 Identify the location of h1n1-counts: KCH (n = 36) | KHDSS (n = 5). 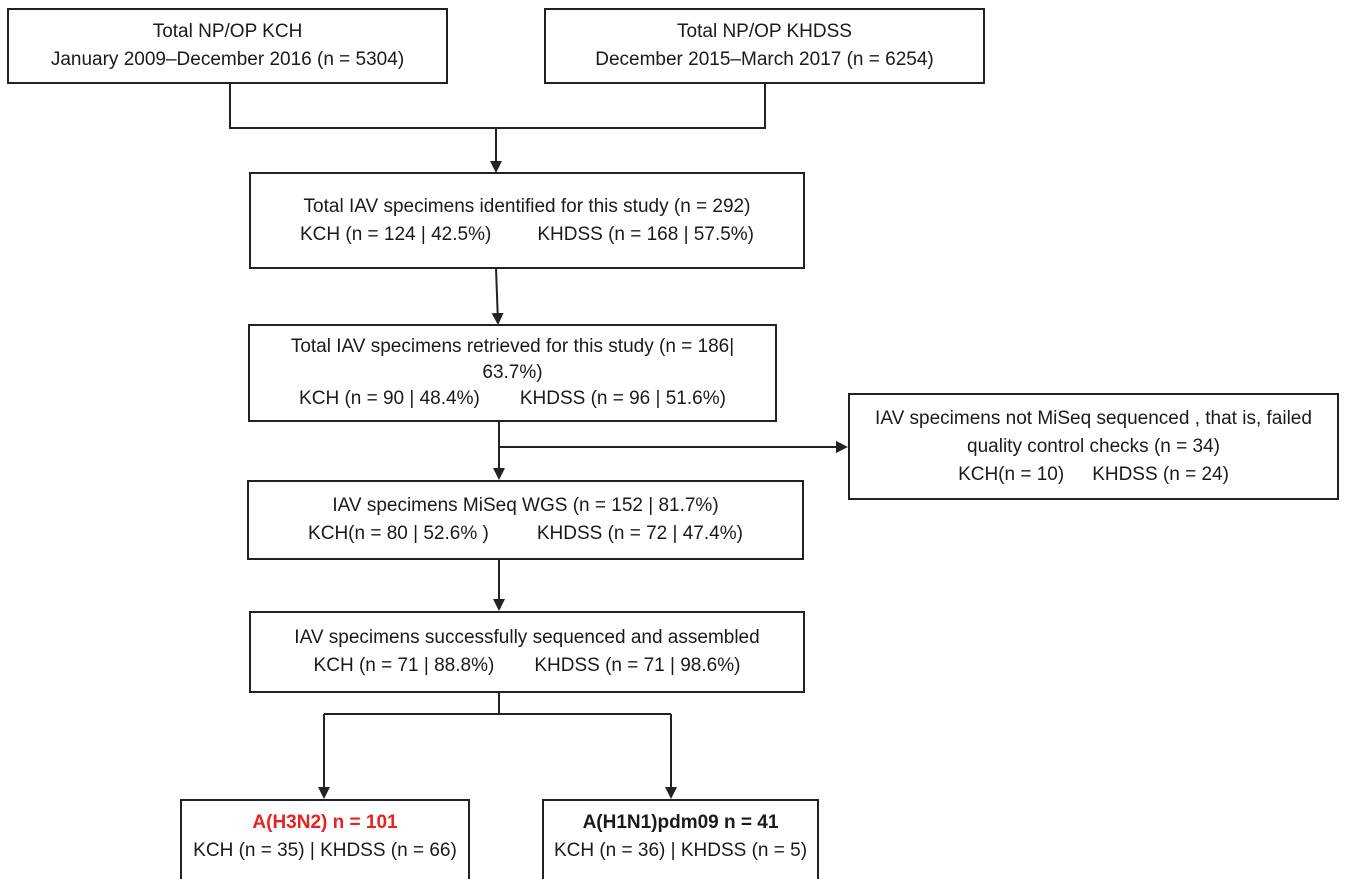
(680, 850).